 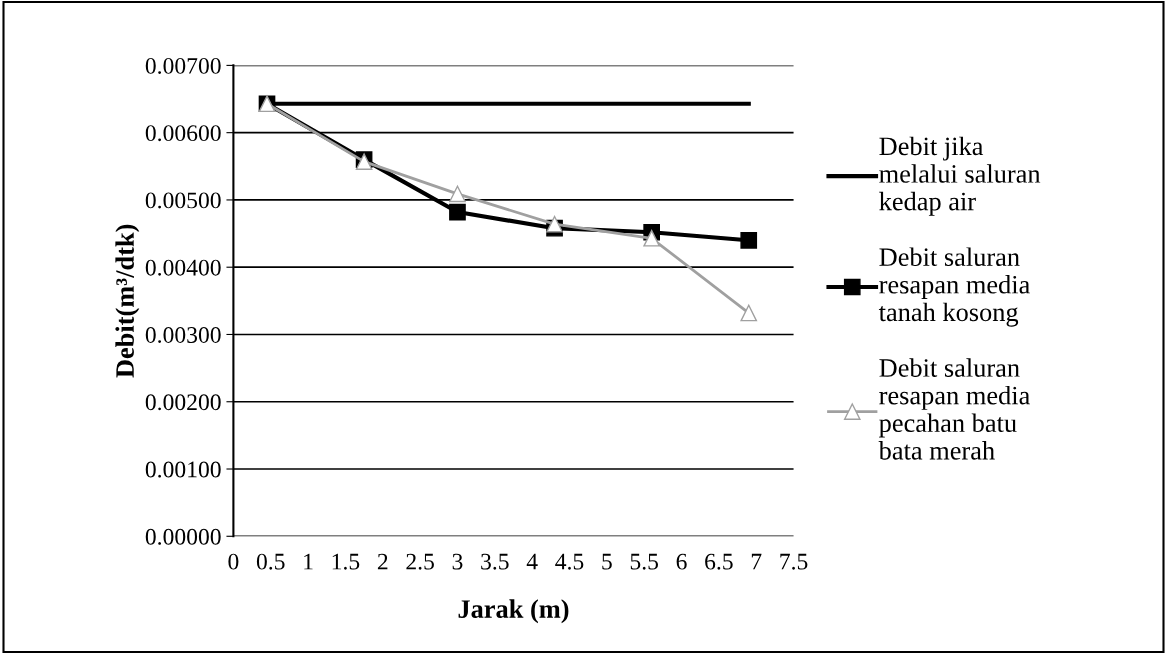 What do you see at coordinates (457, 561) in the screenshot?
I see `x-tick-label: 3` at bounding box center [457, 561].